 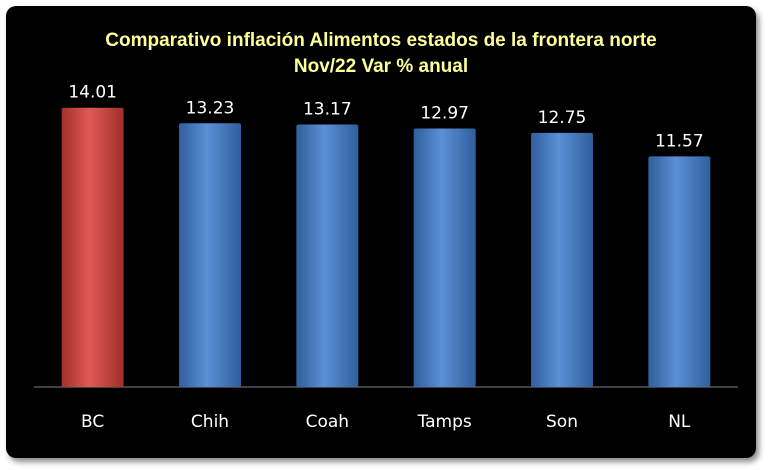 What do you see at coordinates (679, 422) in the screenshot?
I see `category-label-nl: NL` at bounding box center [679, 422].